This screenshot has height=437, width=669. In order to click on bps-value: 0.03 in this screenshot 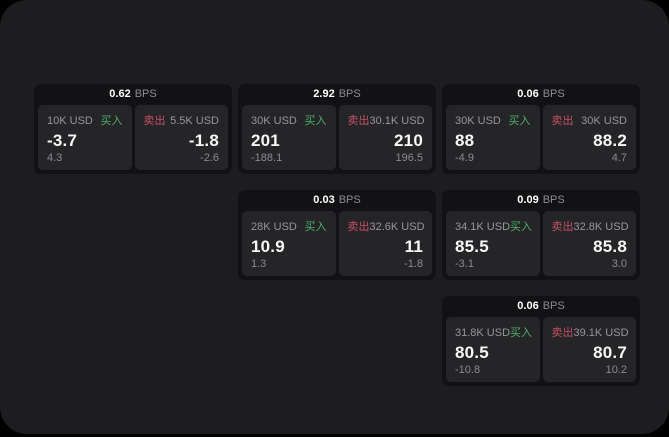, I will do `click(324, 200)`.